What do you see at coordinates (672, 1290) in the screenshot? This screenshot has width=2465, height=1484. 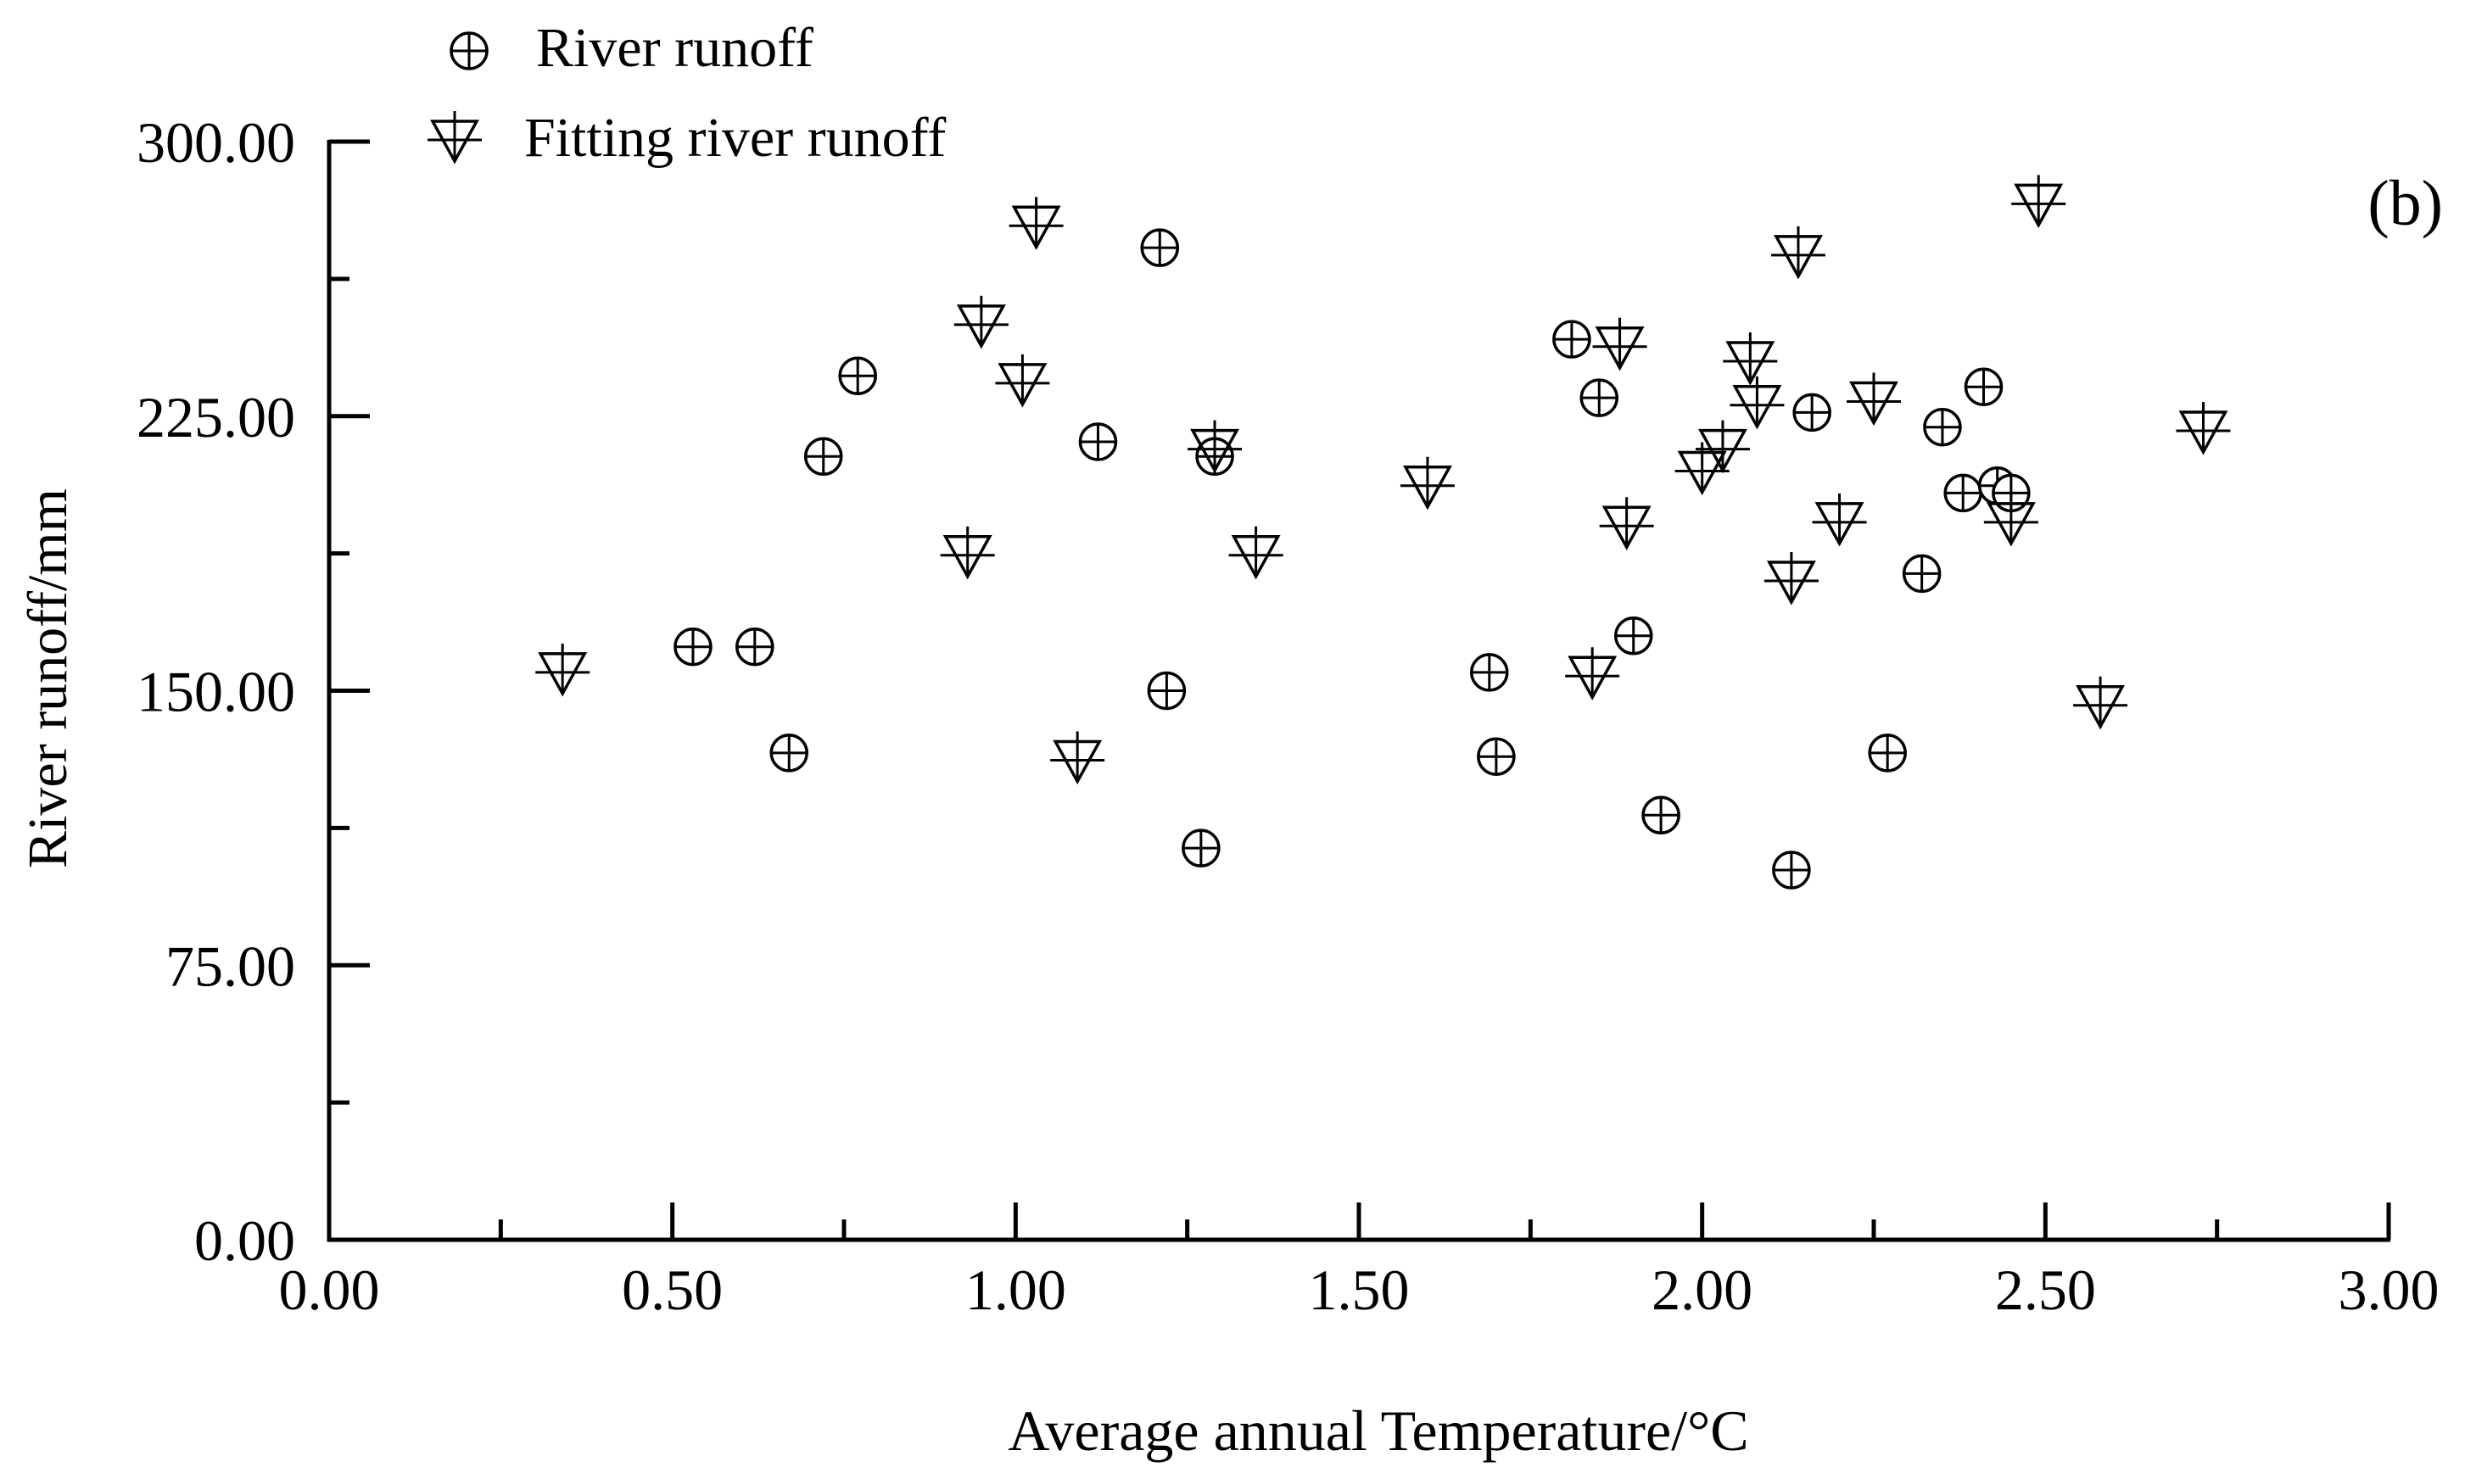 I see `x-tick-label: 0.50` at bounding box center [672, 1290].